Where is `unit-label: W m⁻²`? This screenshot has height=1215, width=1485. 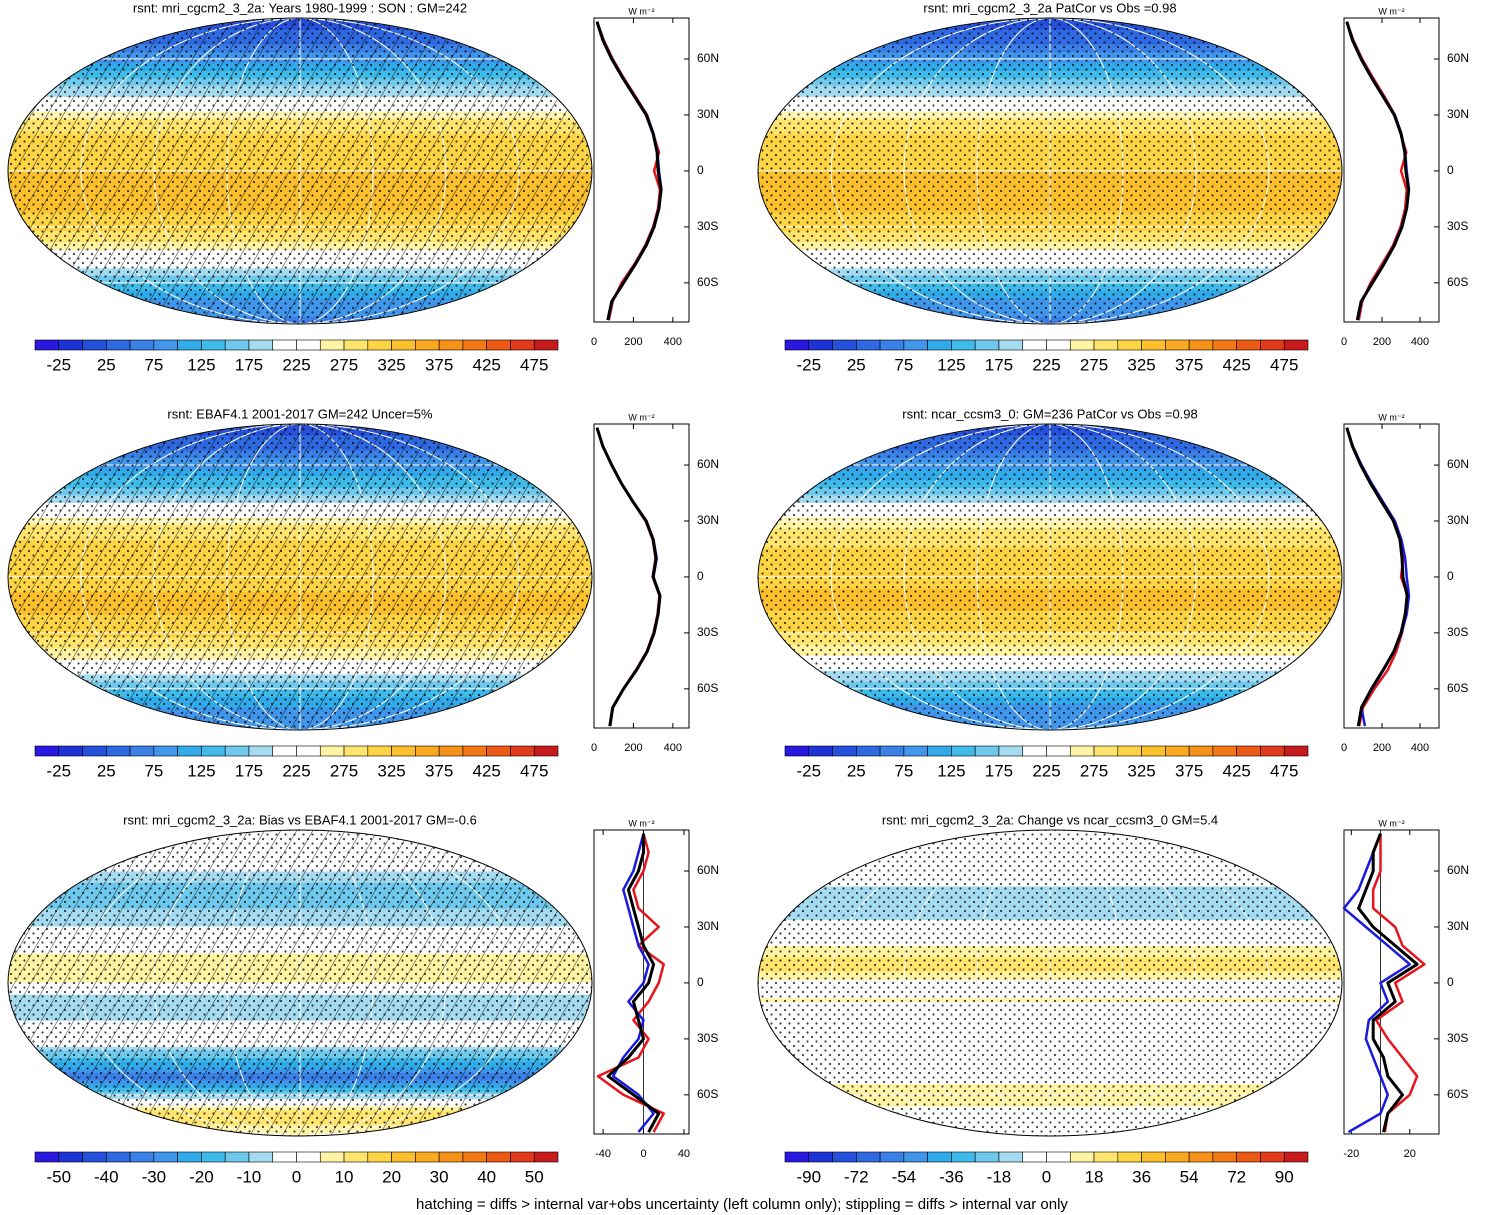
unit-label: W m⁻² is located at coordinates (641, 11).